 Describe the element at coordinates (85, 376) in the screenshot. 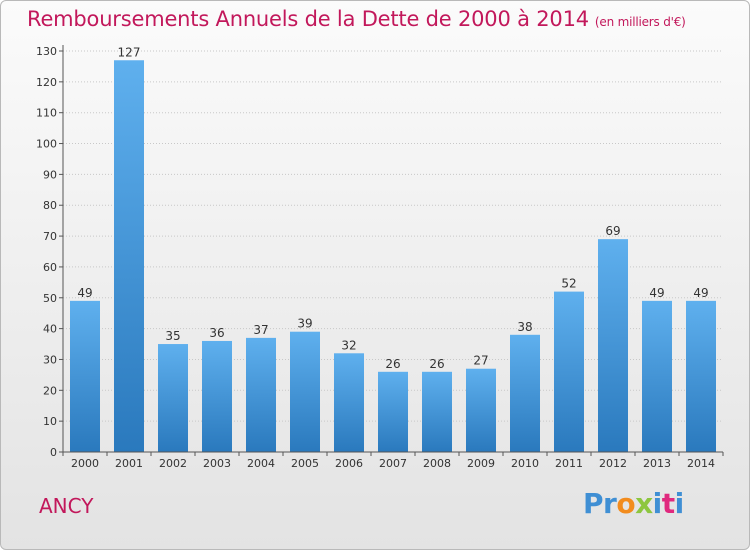

I see `bar-2000` at that location.